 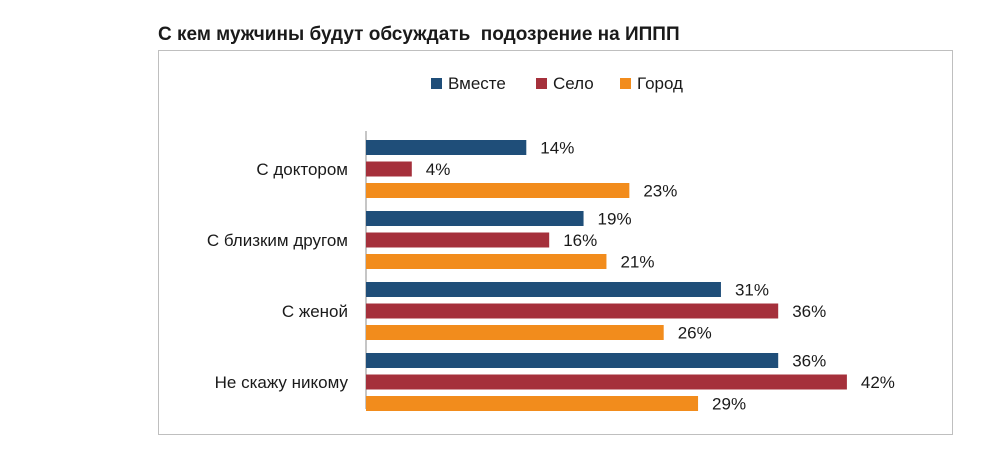 I want to click on category-label: С женой, so click(x=315, y=311).